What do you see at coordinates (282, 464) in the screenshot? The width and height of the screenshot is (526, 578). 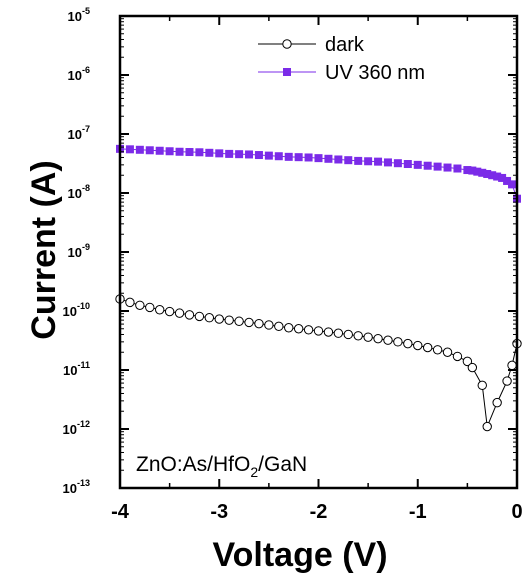 I see `annotation-part2: /GaN` at bounding box center [282, 464].